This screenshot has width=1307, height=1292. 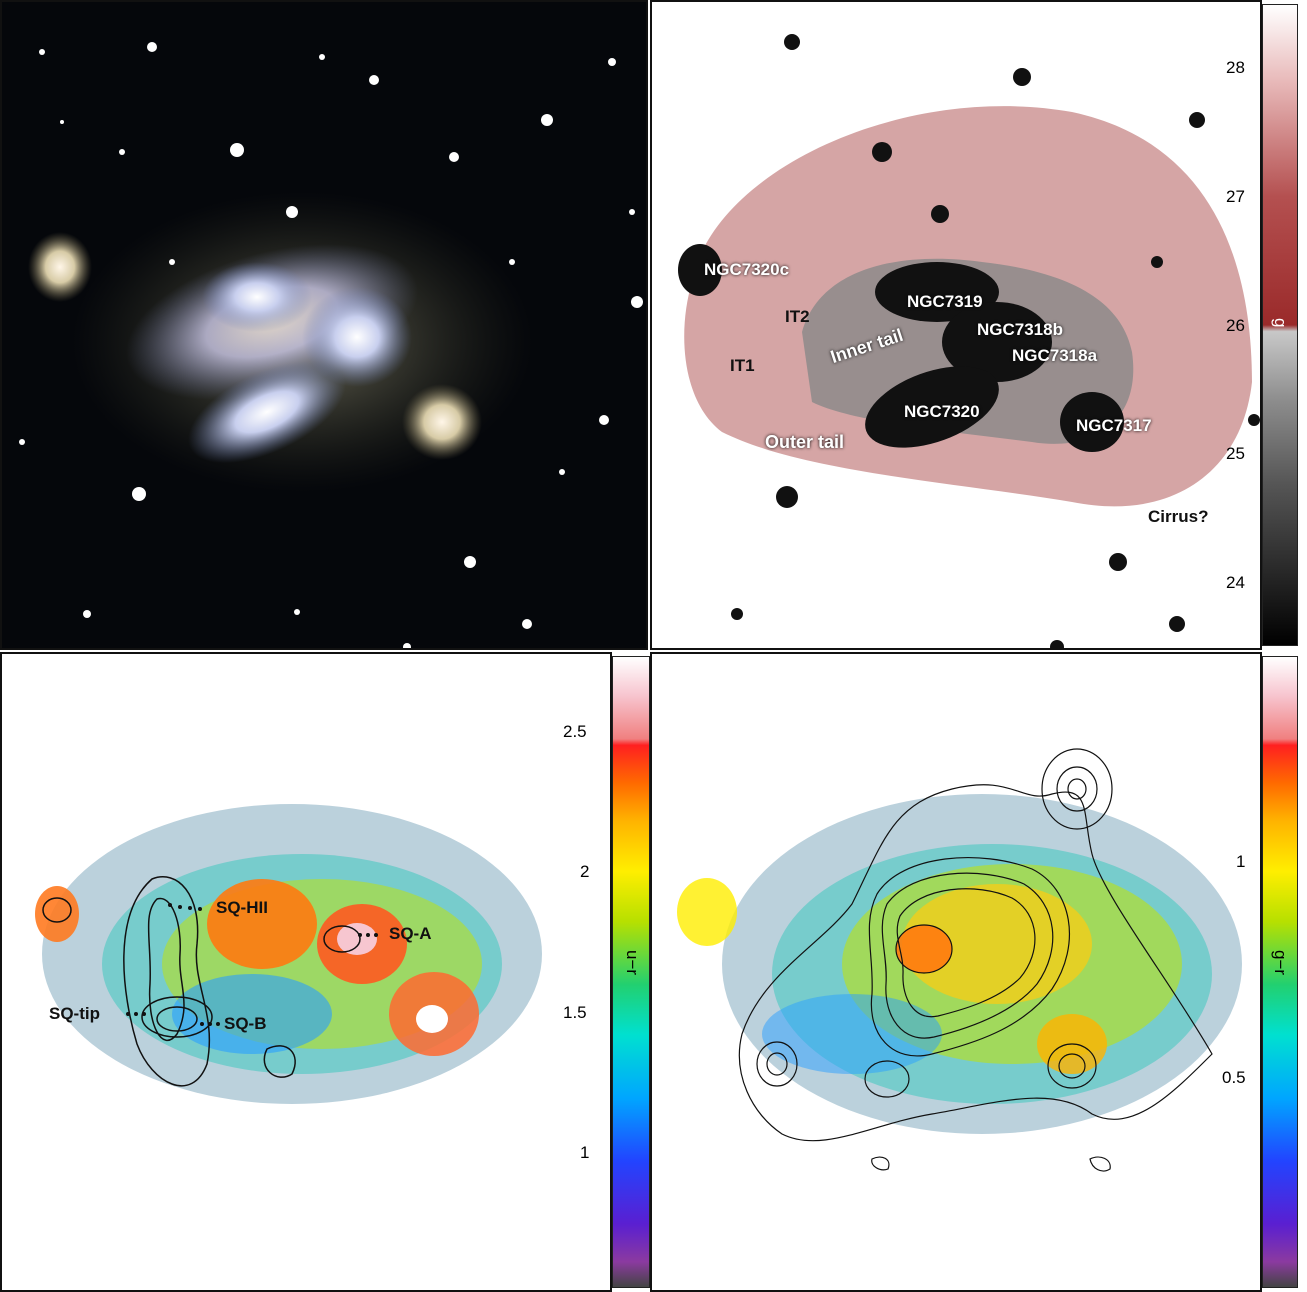 What do you see at coordinates (942, 411) in the screenshot?
I see `label-ngc7320: NGC7320` at bounding box center [942, 411].